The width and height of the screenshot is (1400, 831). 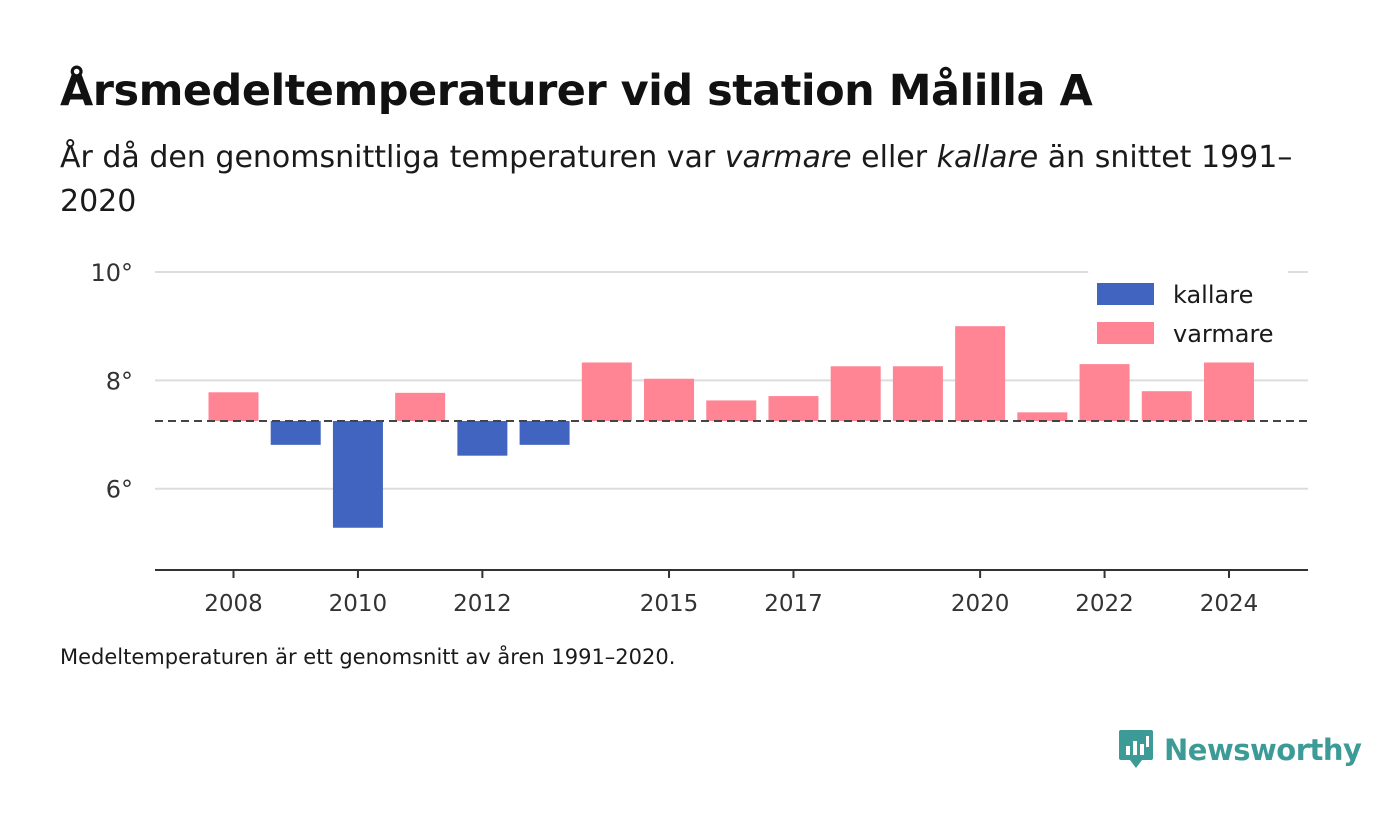 What do you see at coordinates (482, 604) in the screenshot?
I see `x-tick-label: 2012` at bounding box center [482, 604].